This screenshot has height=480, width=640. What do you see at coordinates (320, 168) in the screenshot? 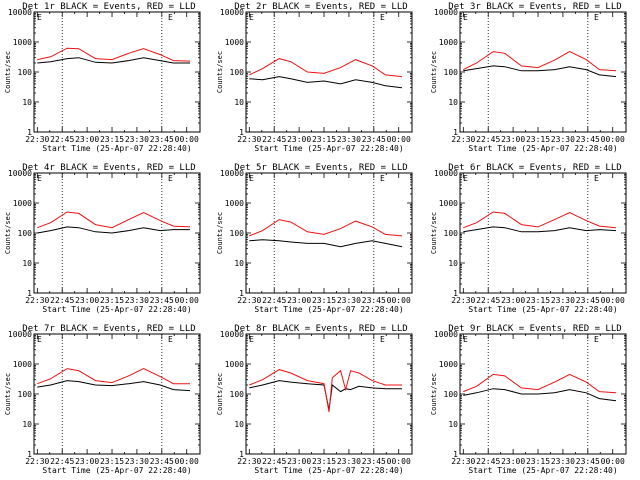
I see `chart-title: Det 5r BLACK = Events, RED = LLD` at bounding box center [320, 168].